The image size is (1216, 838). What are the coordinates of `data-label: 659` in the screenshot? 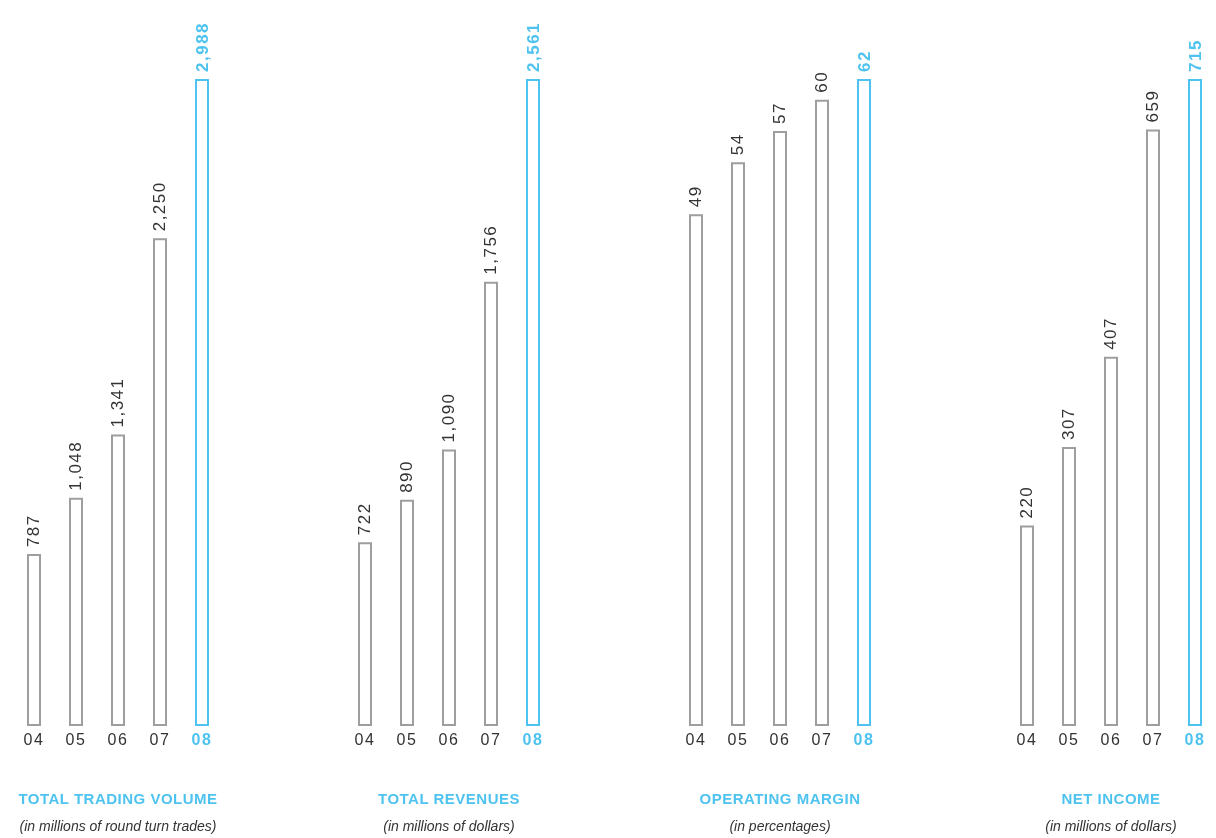 It's located at (1153, 106).